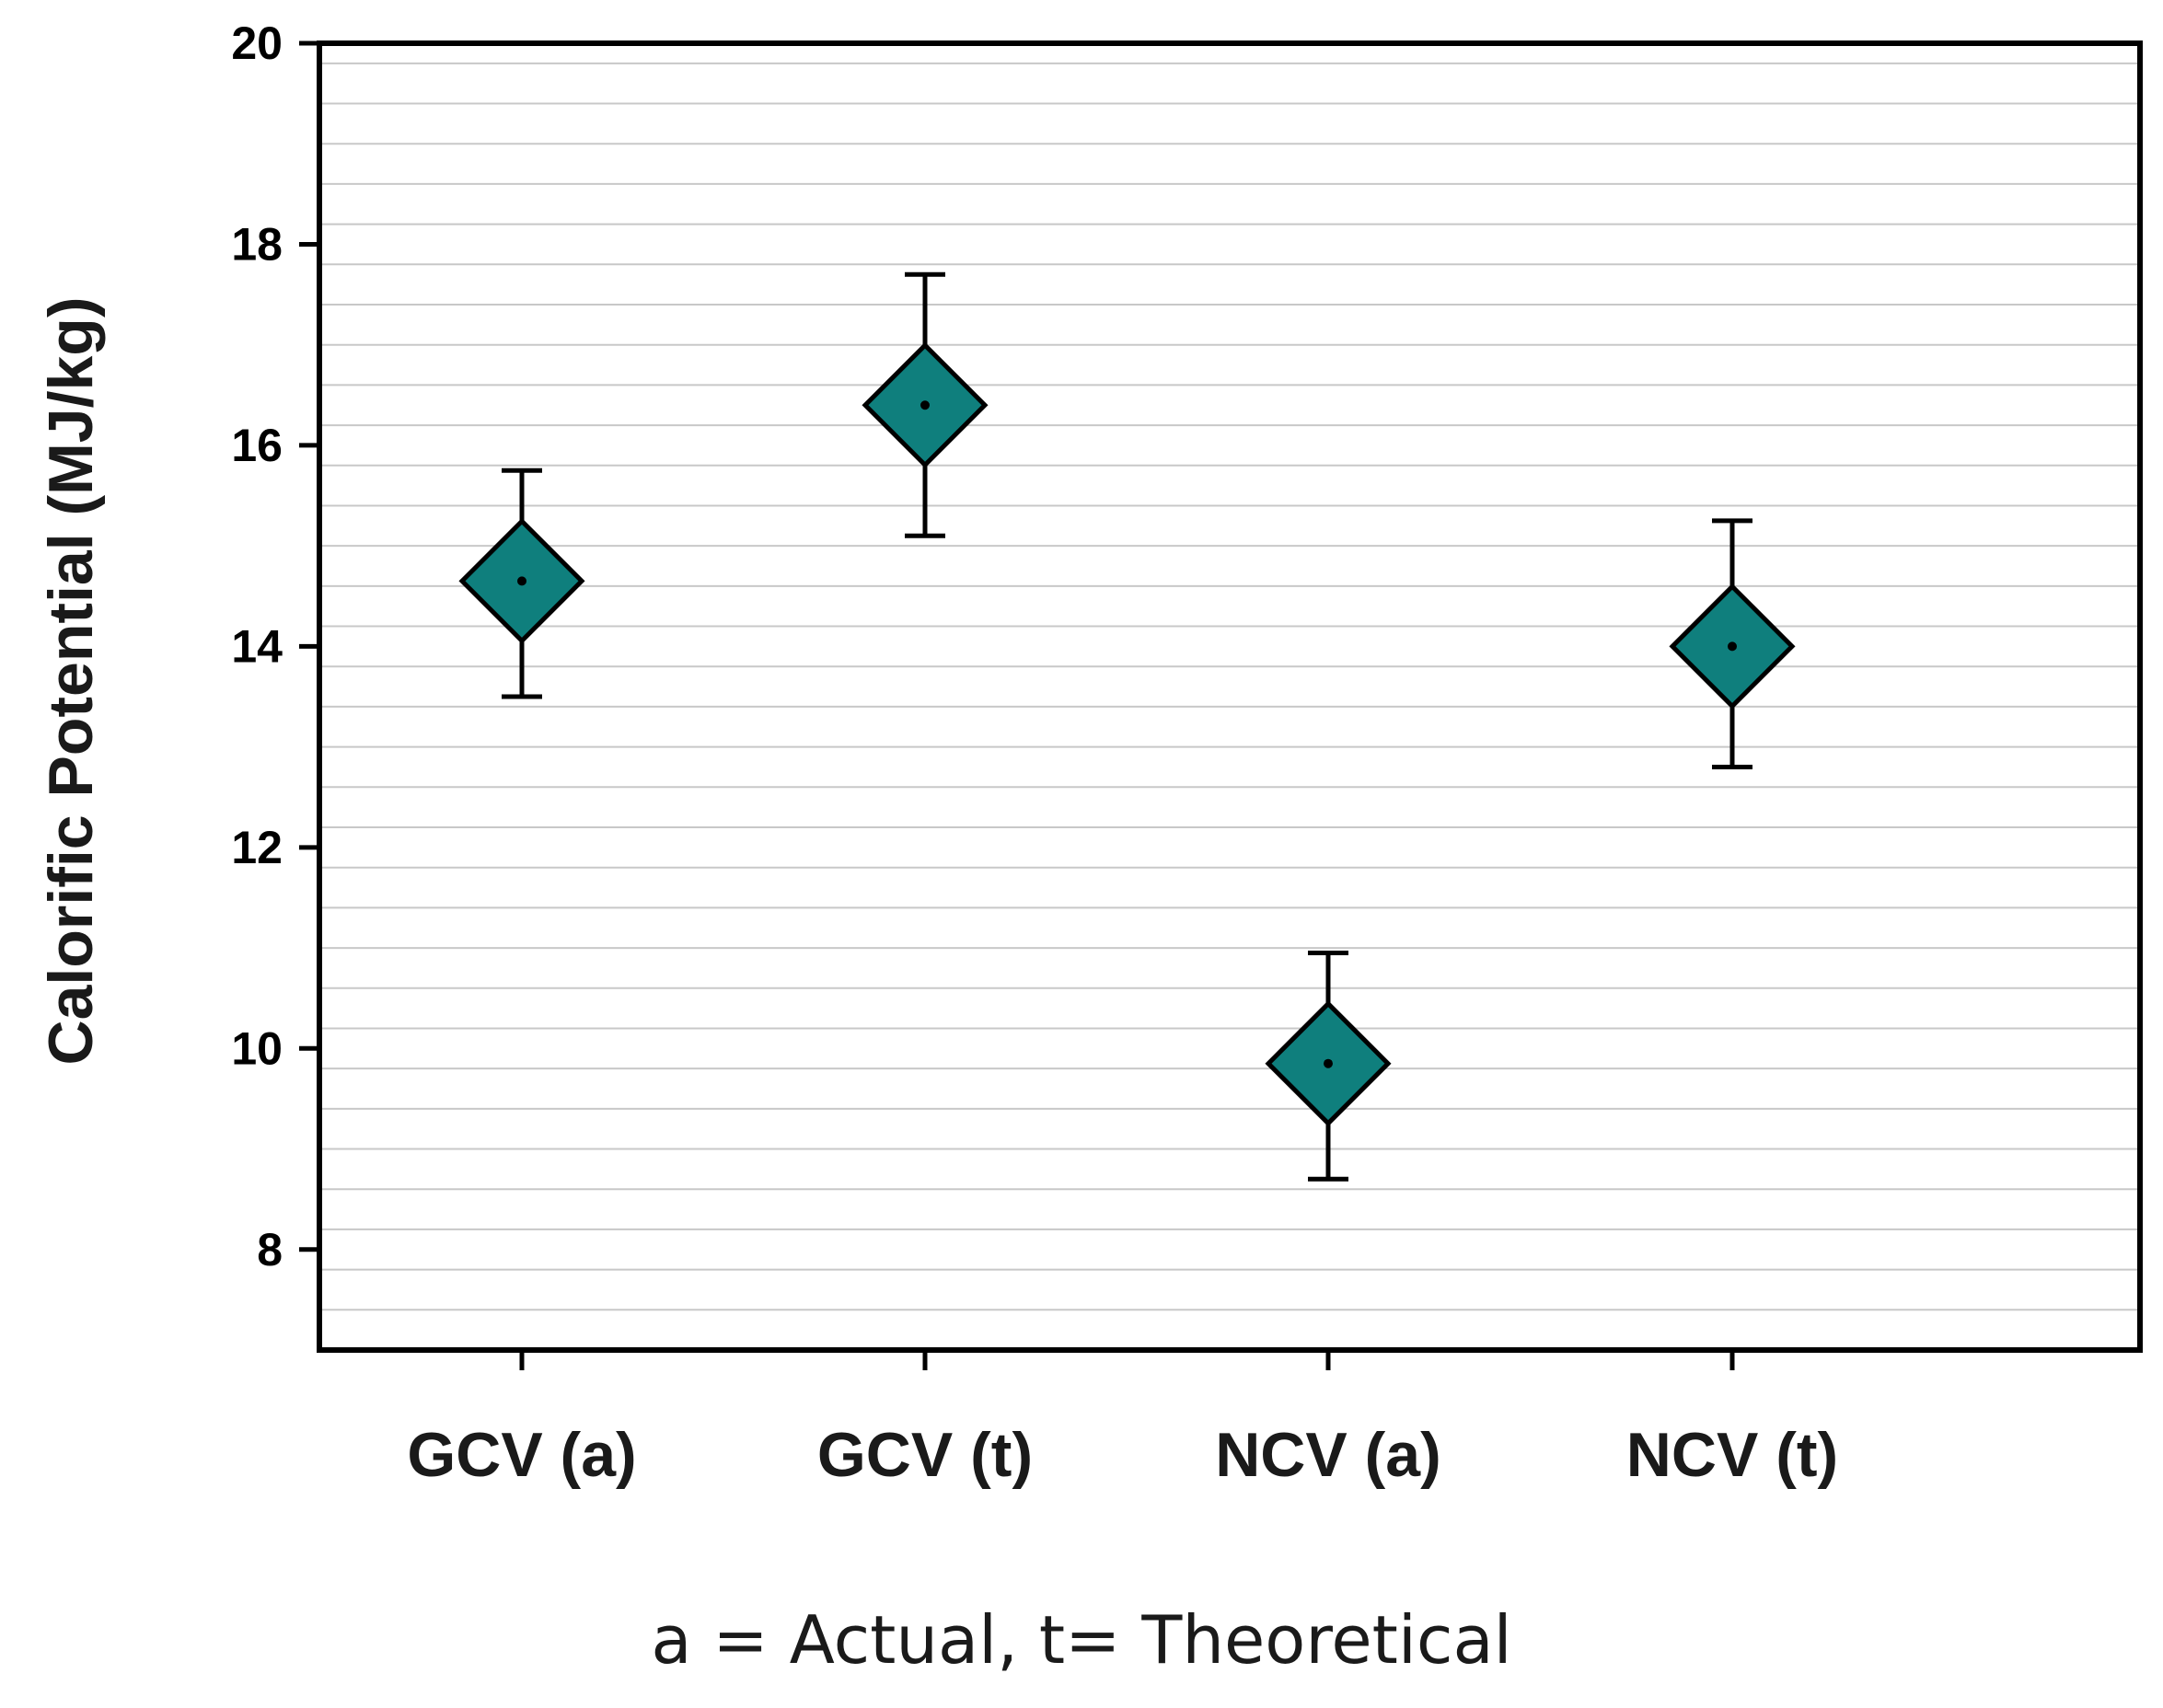  What do you see at coordinates (1328, 1455) in the screenshot?
I see `x-tick-label: NCV (a)` at bounding box center [1328, 1455].